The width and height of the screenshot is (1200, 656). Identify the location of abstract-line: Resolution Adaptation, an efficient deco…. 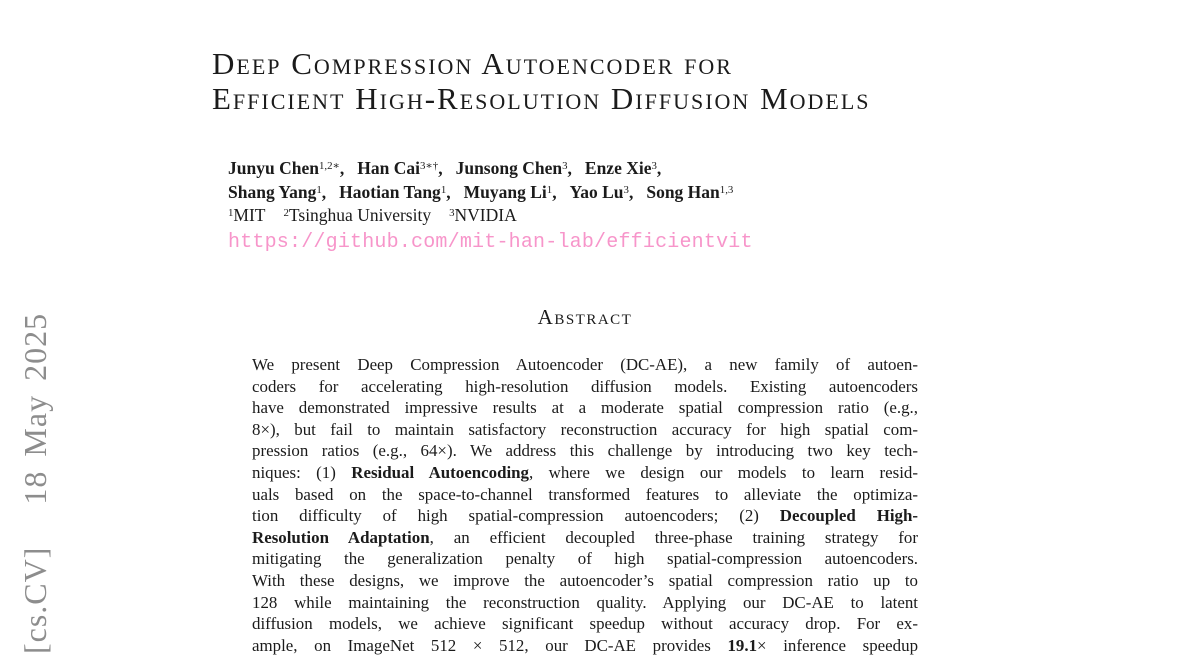
(585, 537).